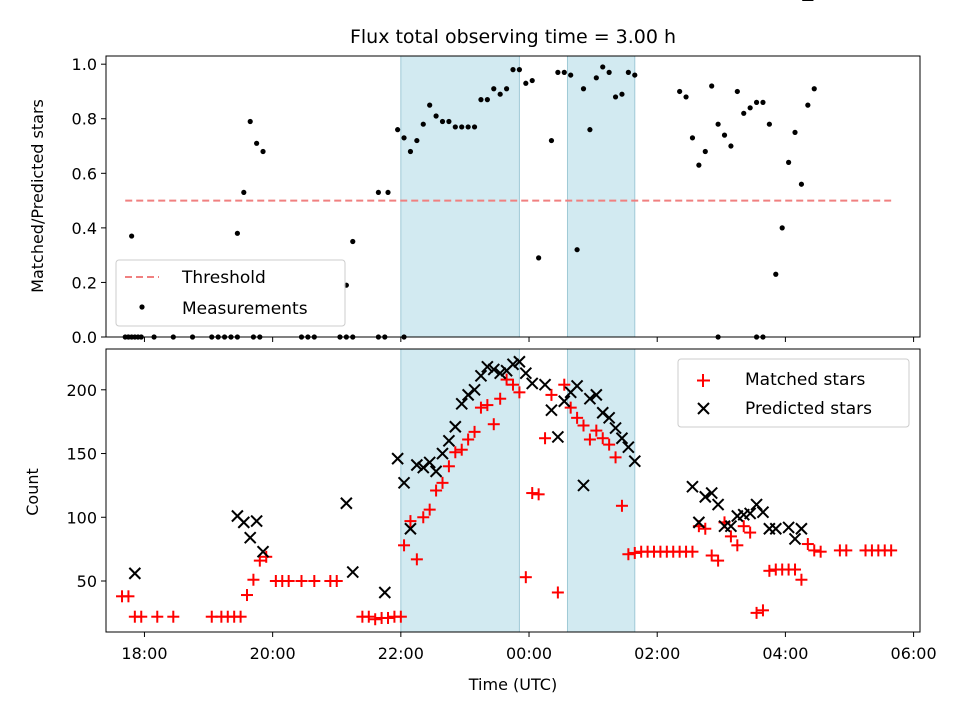 Image resolution: width=960 pixels, height=720 pixels. I want to click on chart-title: Flux total observing time = 3.00 h, so click(513, 37).